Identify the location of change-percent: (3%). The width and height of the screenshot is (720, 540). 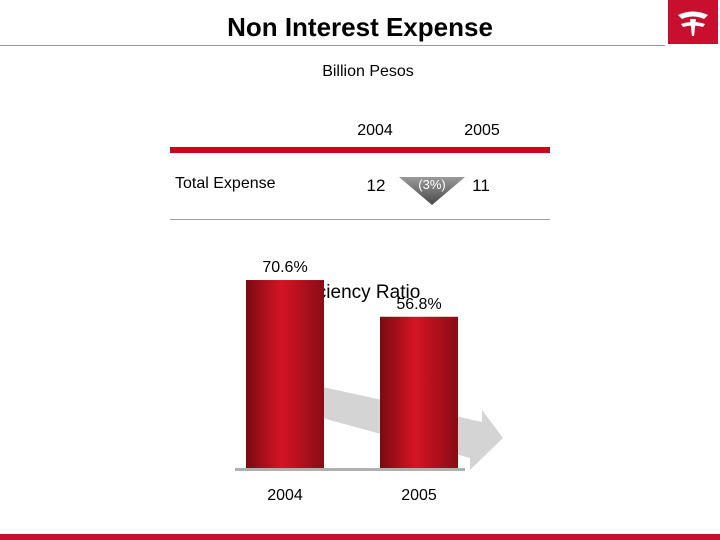
(432, 184).